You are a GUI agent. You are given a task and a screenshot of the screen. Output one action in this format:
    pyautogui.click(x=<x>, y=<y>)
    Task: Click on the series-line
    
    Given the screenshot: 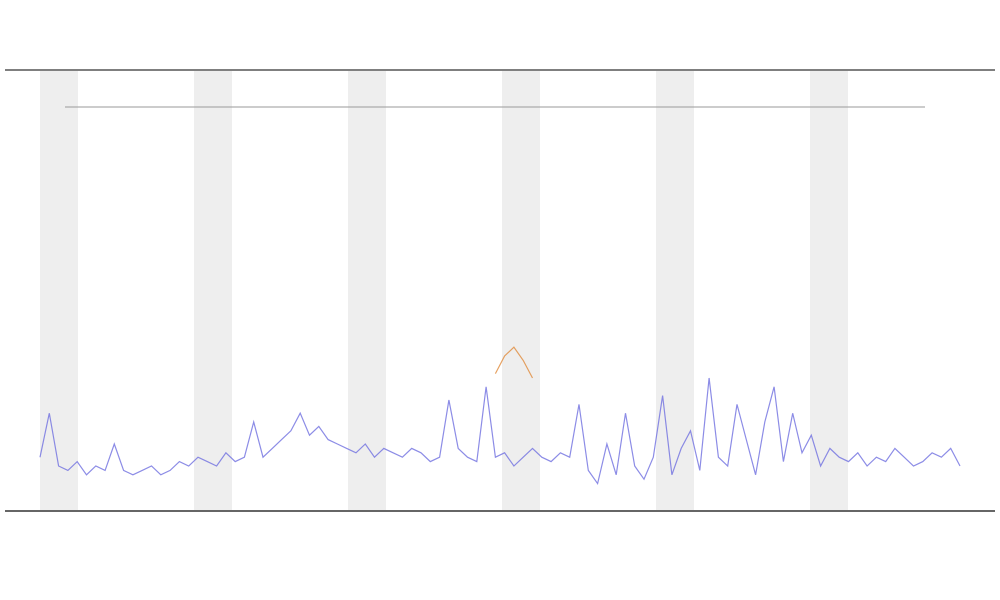 What is the action you would take?
    pyautogui.click(x=514, y=362)
    